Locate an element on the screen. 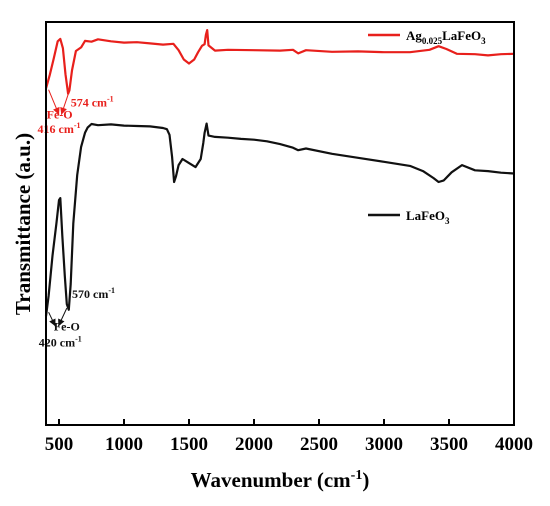 This screenshot has width=550, height=506. x-tick-label: 1000 is located at coordinates (124, 444).